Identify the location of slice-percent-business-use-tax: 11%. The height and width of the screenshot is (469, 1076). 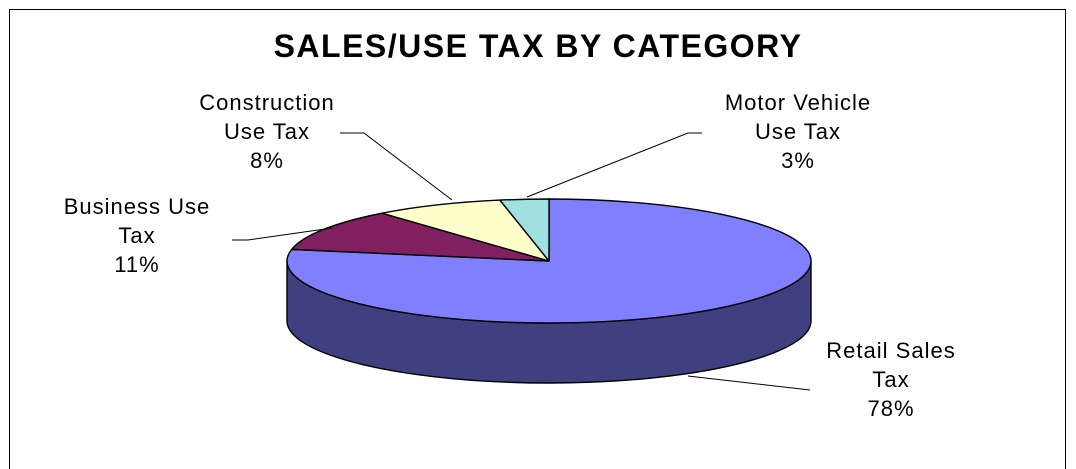
(137, 264).